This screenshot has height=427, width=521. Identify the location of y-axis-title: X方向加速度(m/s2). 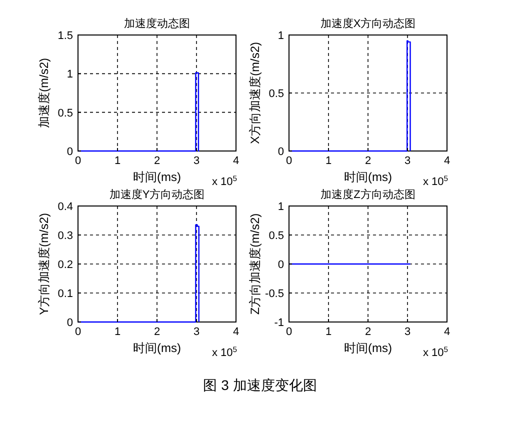
(255, 93).